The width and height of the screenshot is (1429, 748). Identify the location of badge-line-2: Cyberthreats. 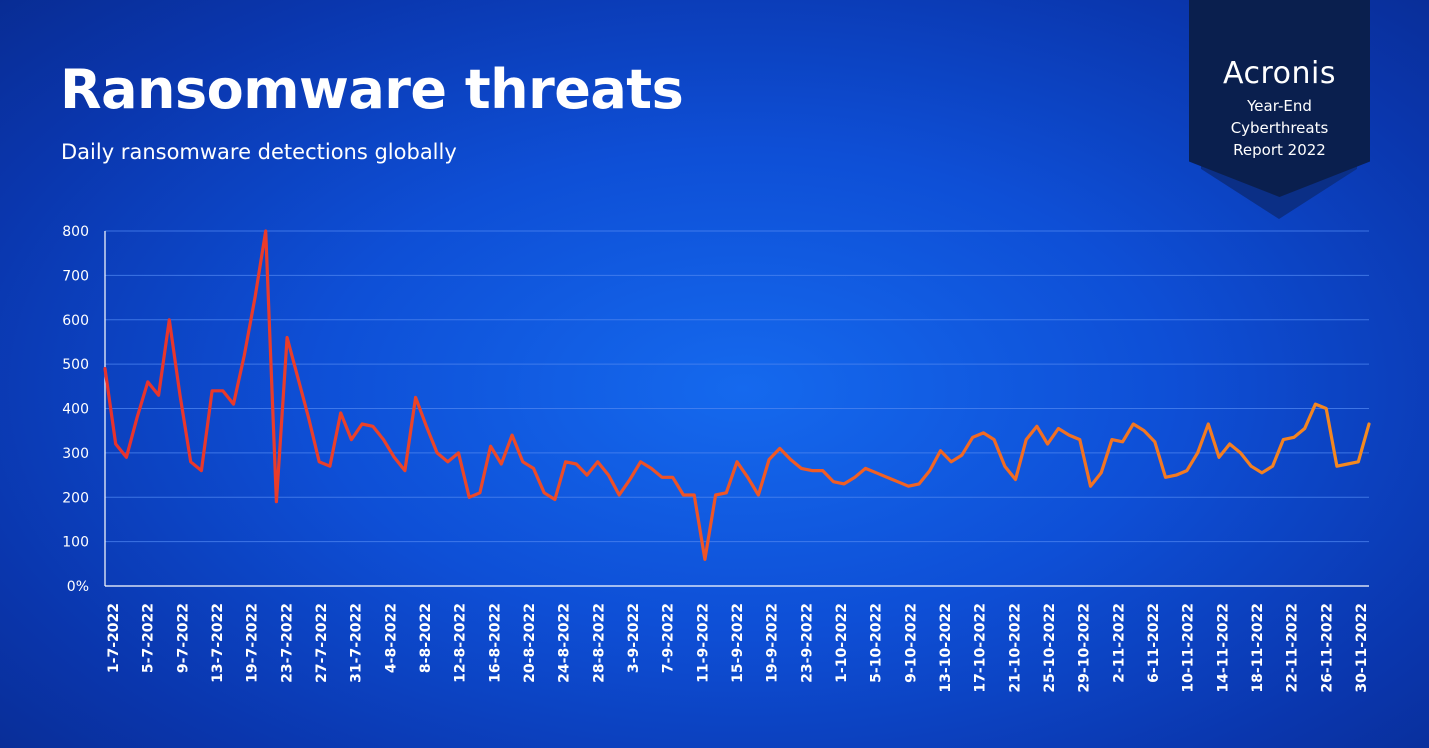
(1279, 128).